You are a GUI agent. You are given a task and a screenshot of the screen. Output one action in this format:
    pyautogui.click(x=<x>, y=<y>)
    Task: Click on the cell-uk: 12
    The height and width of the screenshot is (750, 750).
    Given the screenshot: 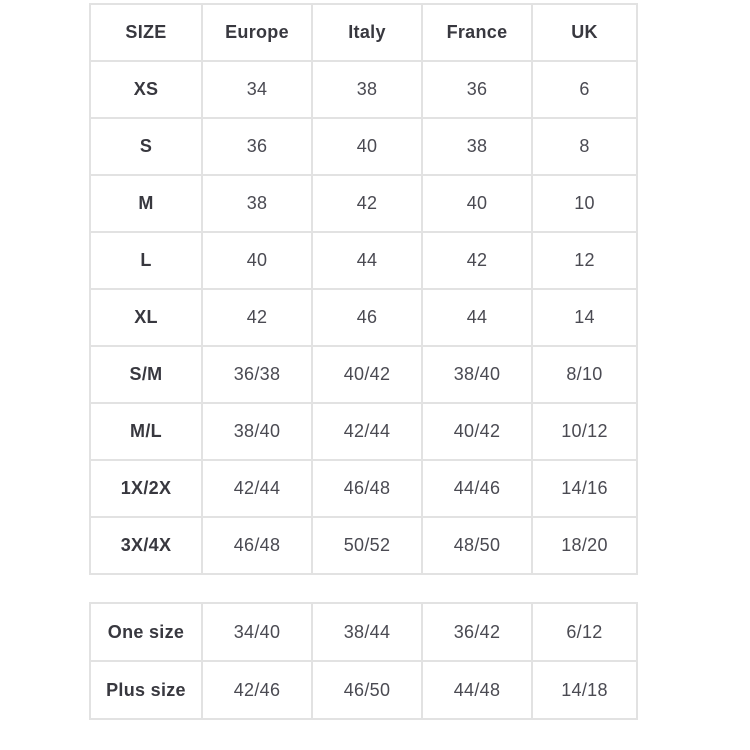 What is the action you would take?
    pyautogui.click(x=584, y=260)
    